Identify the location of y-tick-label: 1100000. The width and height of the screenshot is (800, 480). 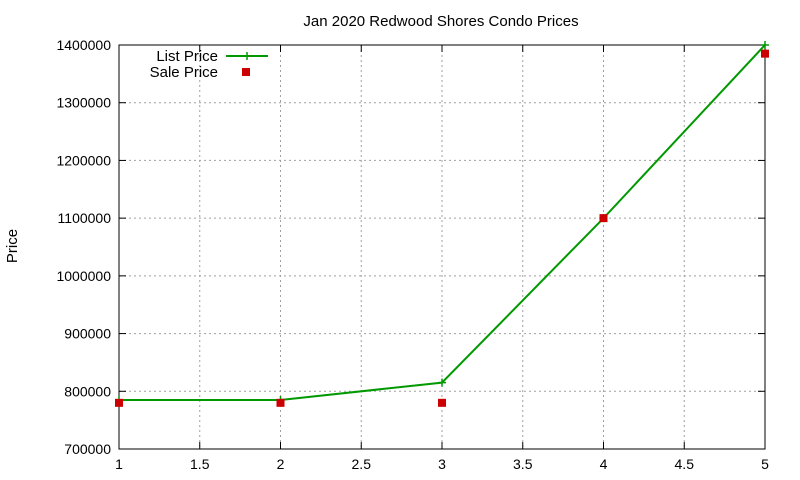
(85, 218).